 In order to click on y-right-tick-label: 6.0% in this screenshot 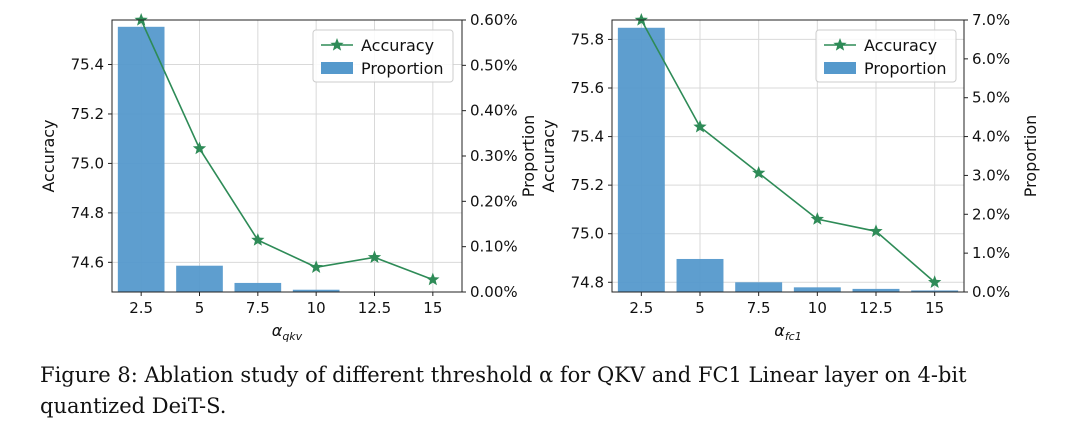, I will do `click(991, 59)`.